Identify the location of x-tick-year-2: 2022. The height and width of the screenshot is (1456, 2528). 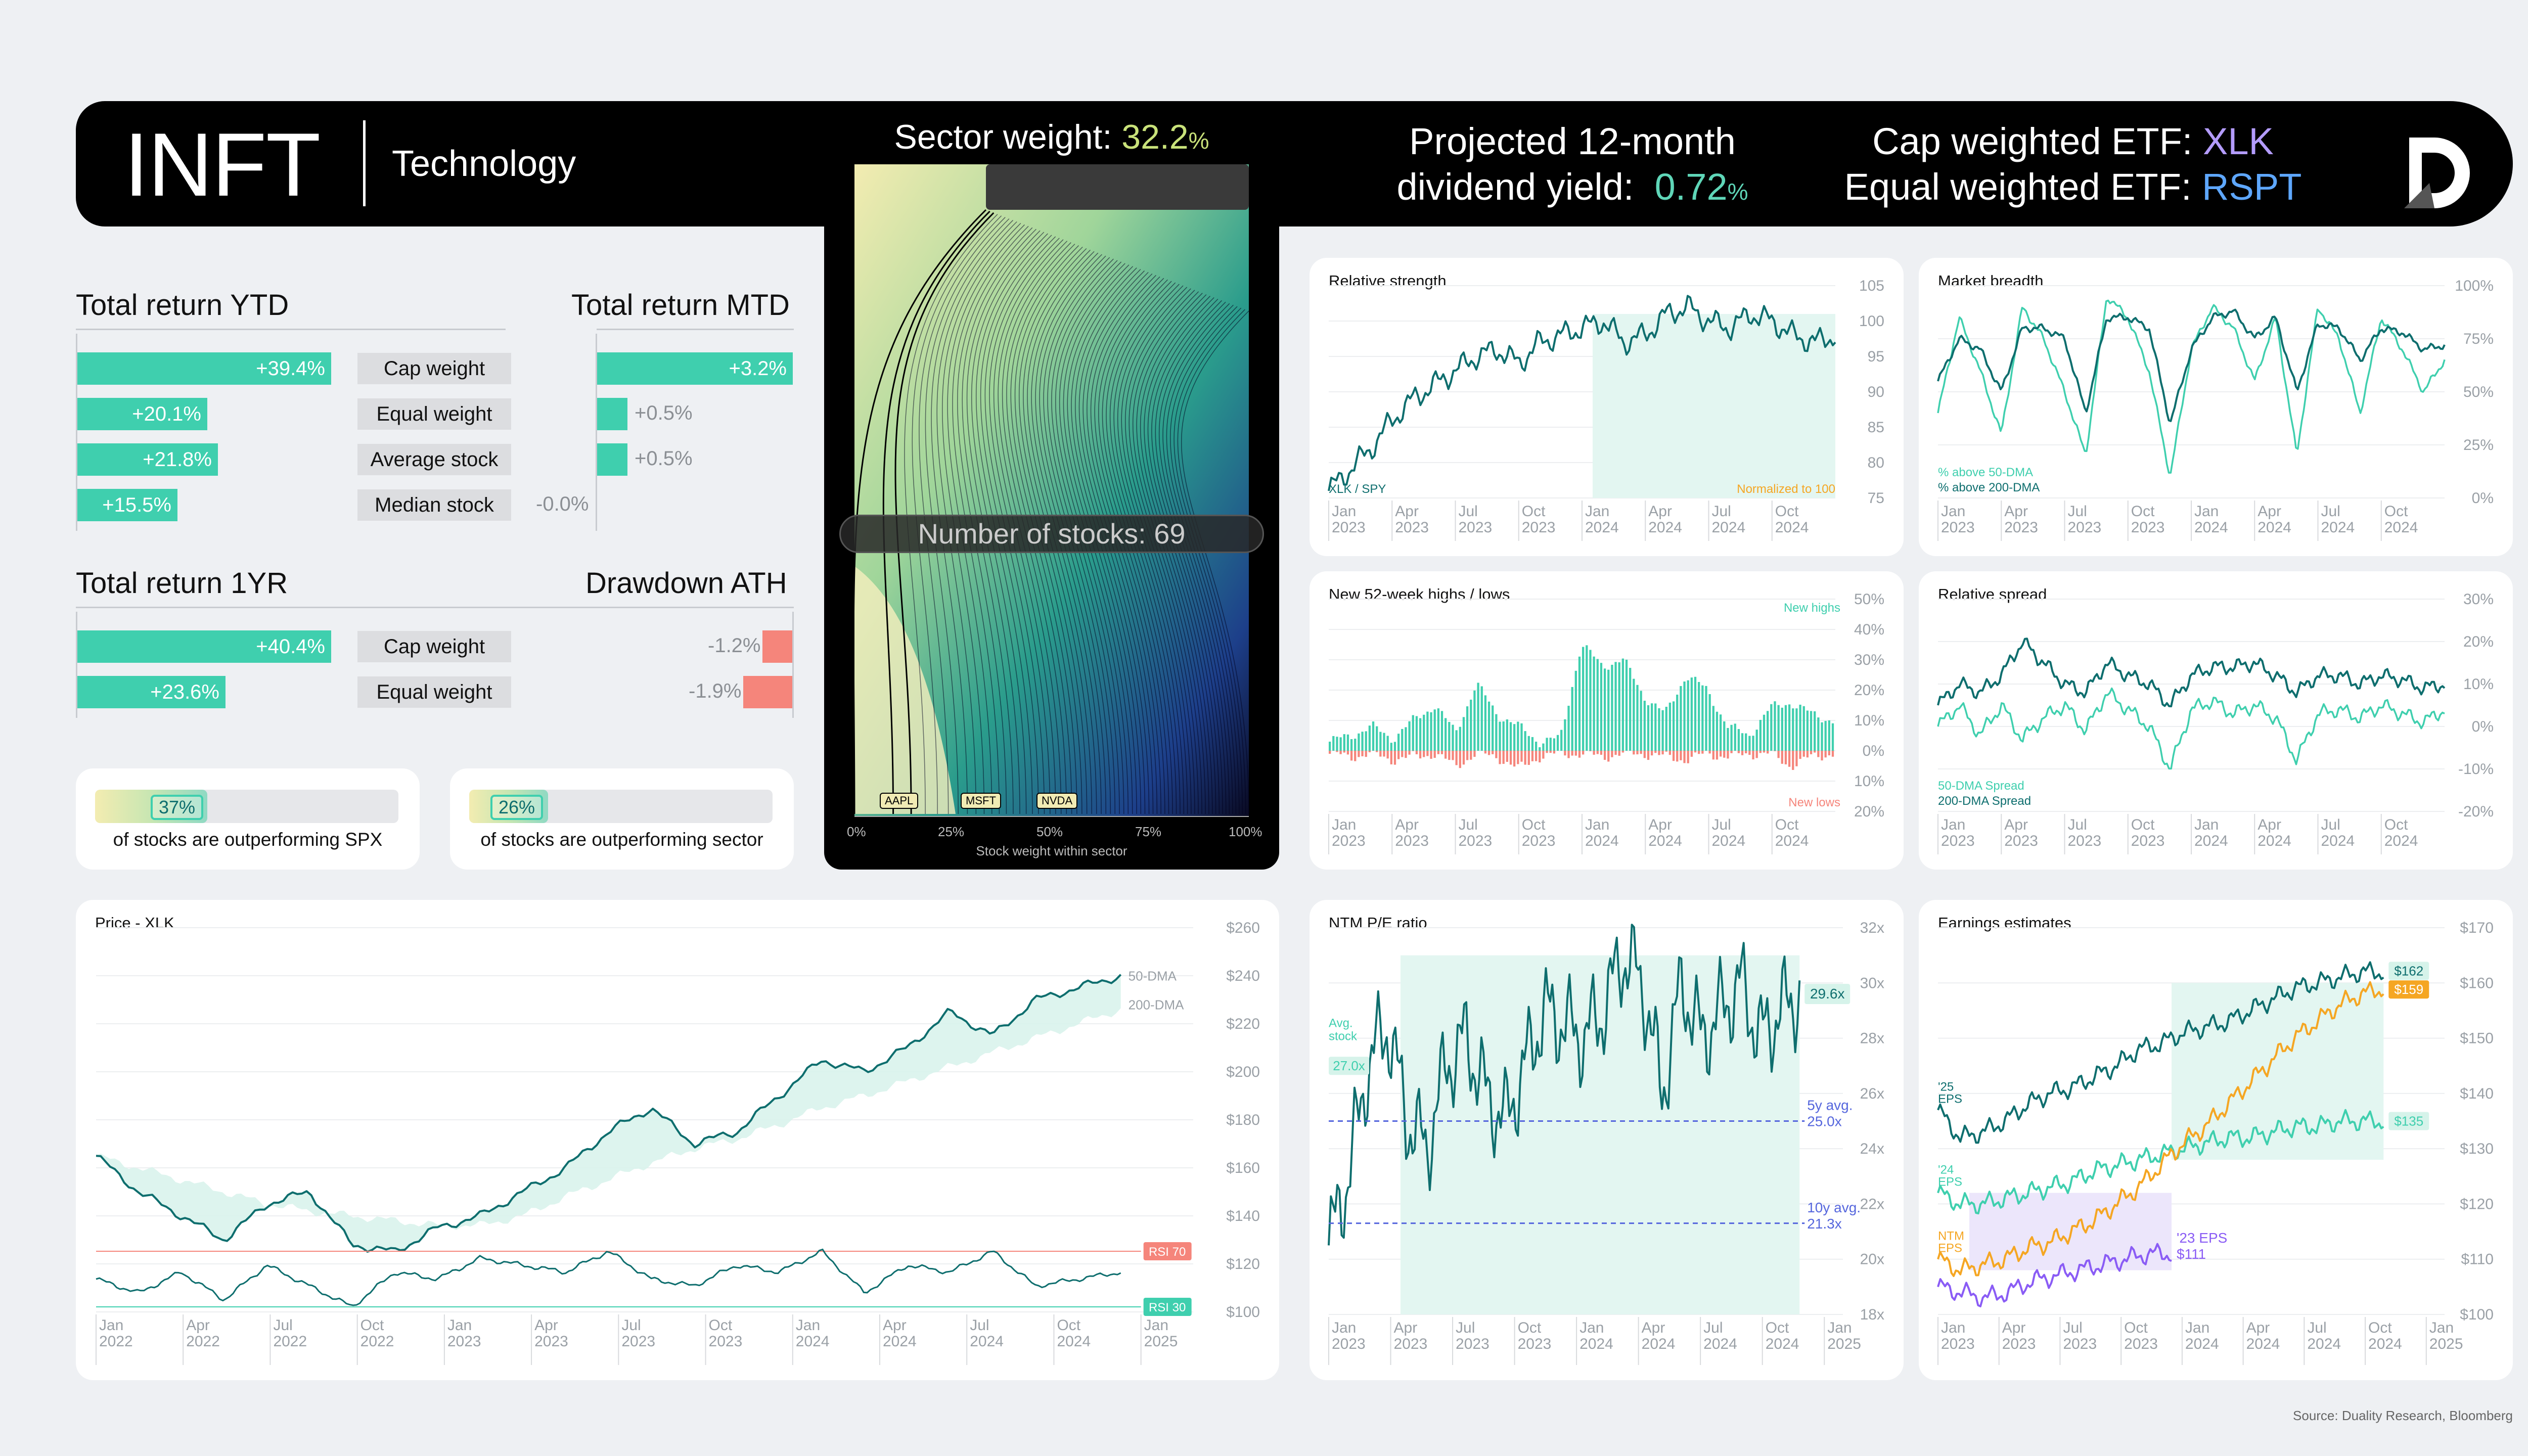
(290, 1341).